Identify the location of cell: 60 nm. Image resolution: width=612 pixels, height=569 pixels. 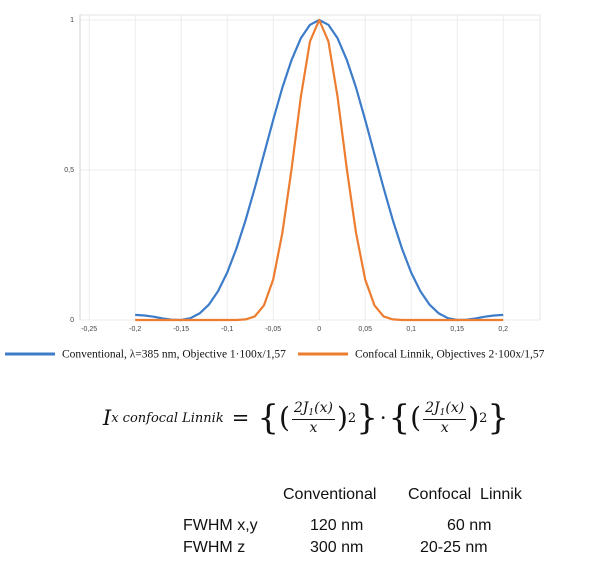
(469, 525).